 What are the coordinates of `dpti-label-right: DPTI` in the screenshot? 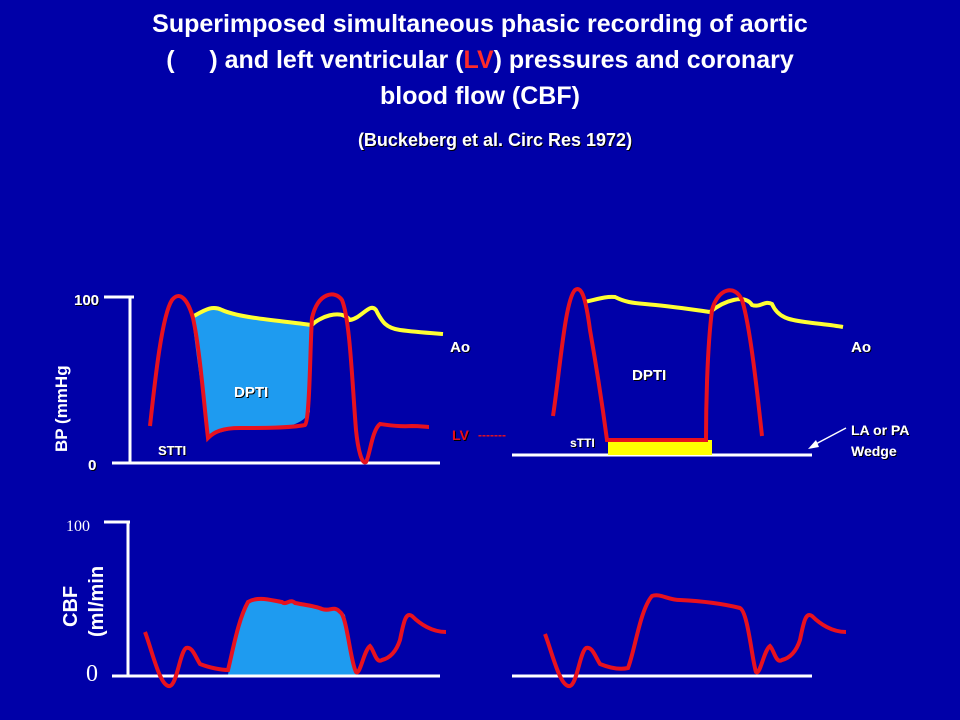 It's located at (649, 375).